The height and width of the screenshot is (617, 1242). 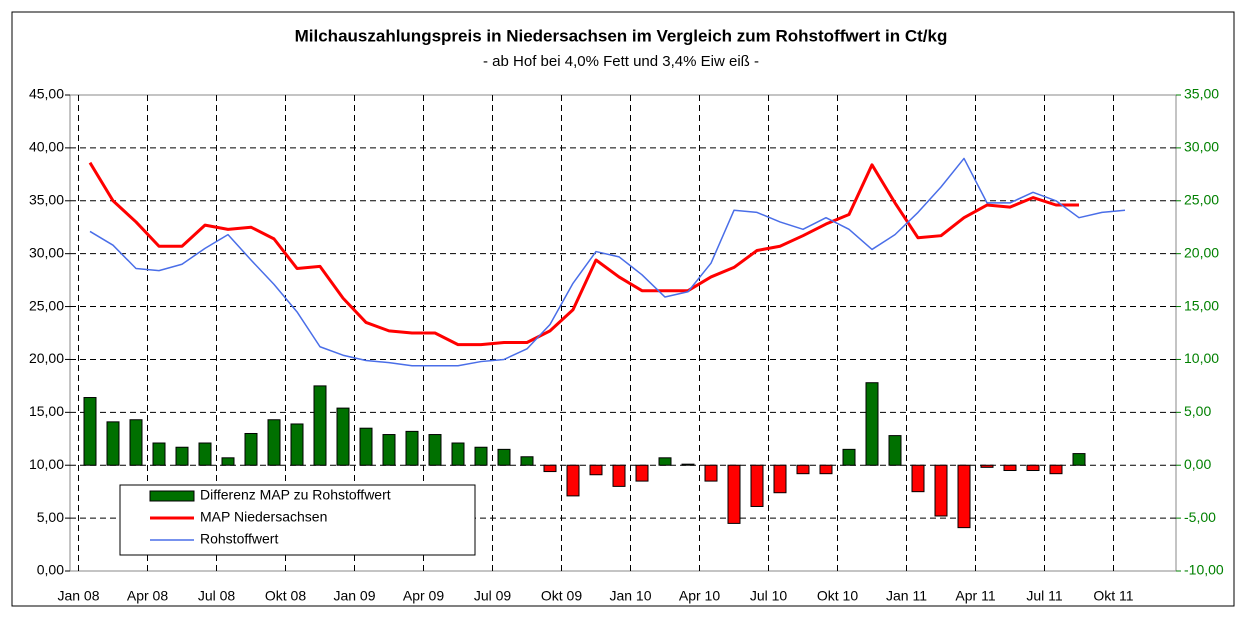 I want to click on y-tick-label: 15,00, so click(x=46, y=411).